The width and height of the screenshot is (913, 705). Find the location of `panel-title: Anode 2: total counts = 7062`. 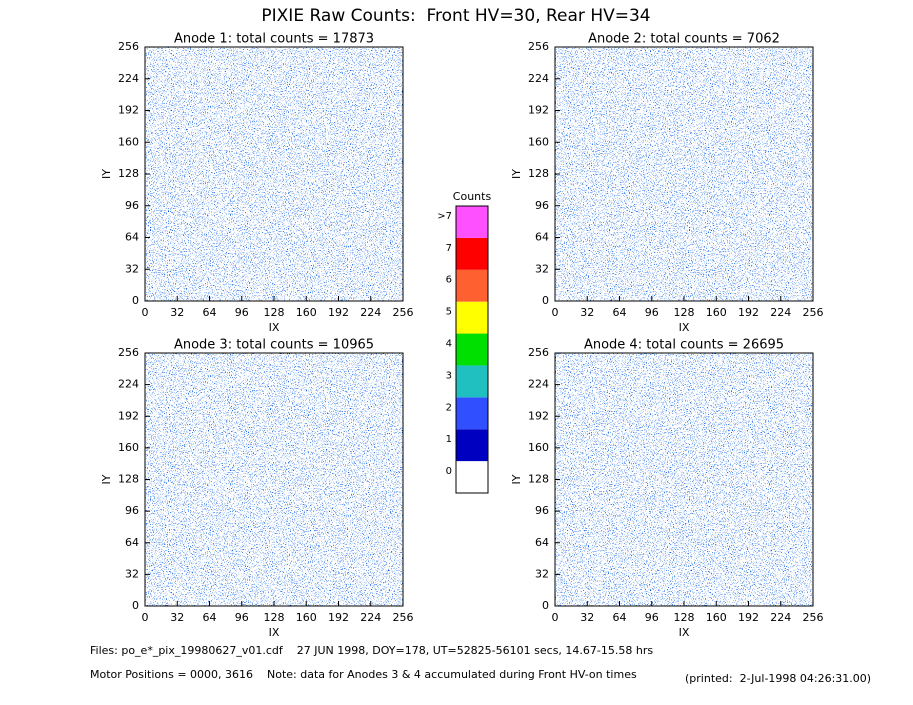

panel-title: Anode 2: total counts = 7062 is located at coordinates (684, 39).